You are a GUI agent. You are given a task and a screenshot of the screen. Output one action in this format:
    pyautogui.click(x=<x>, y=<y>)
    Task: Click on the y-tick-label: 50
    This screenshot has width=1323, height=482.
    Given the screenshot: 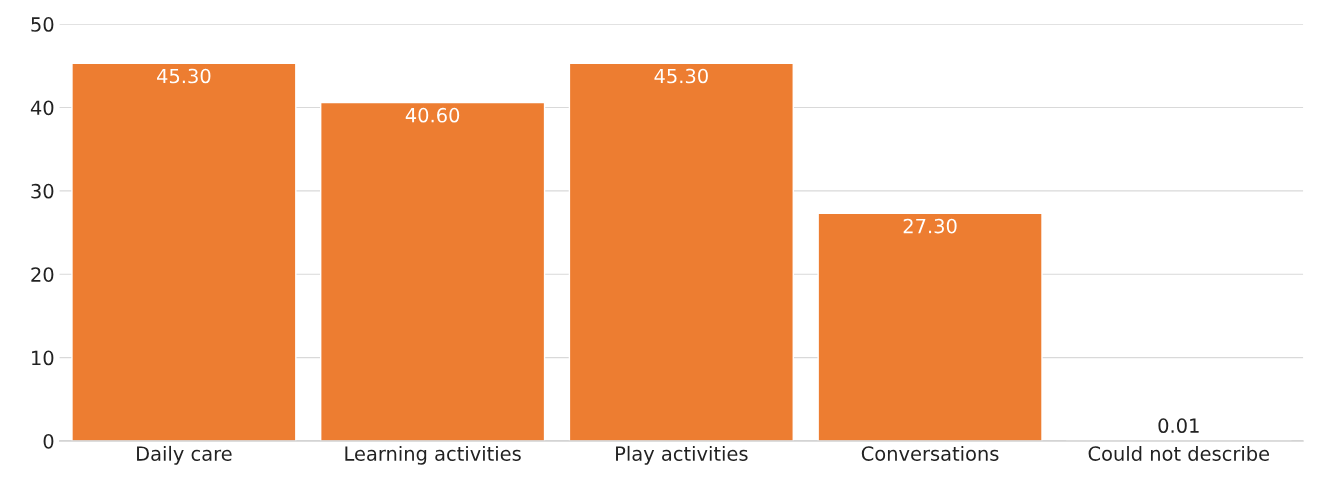 What is the action you would take?
    pyautogui.click(x=42, y=24)
    